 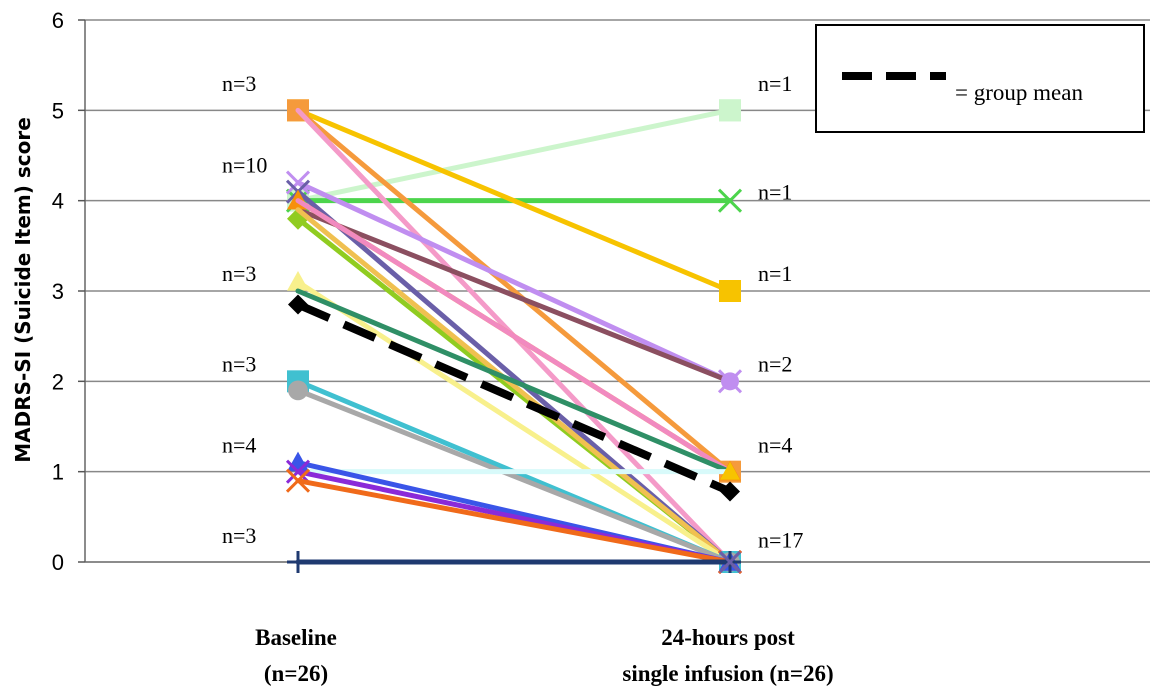 I want to click on y-tick-label: 1, so click(x=58, y=472).